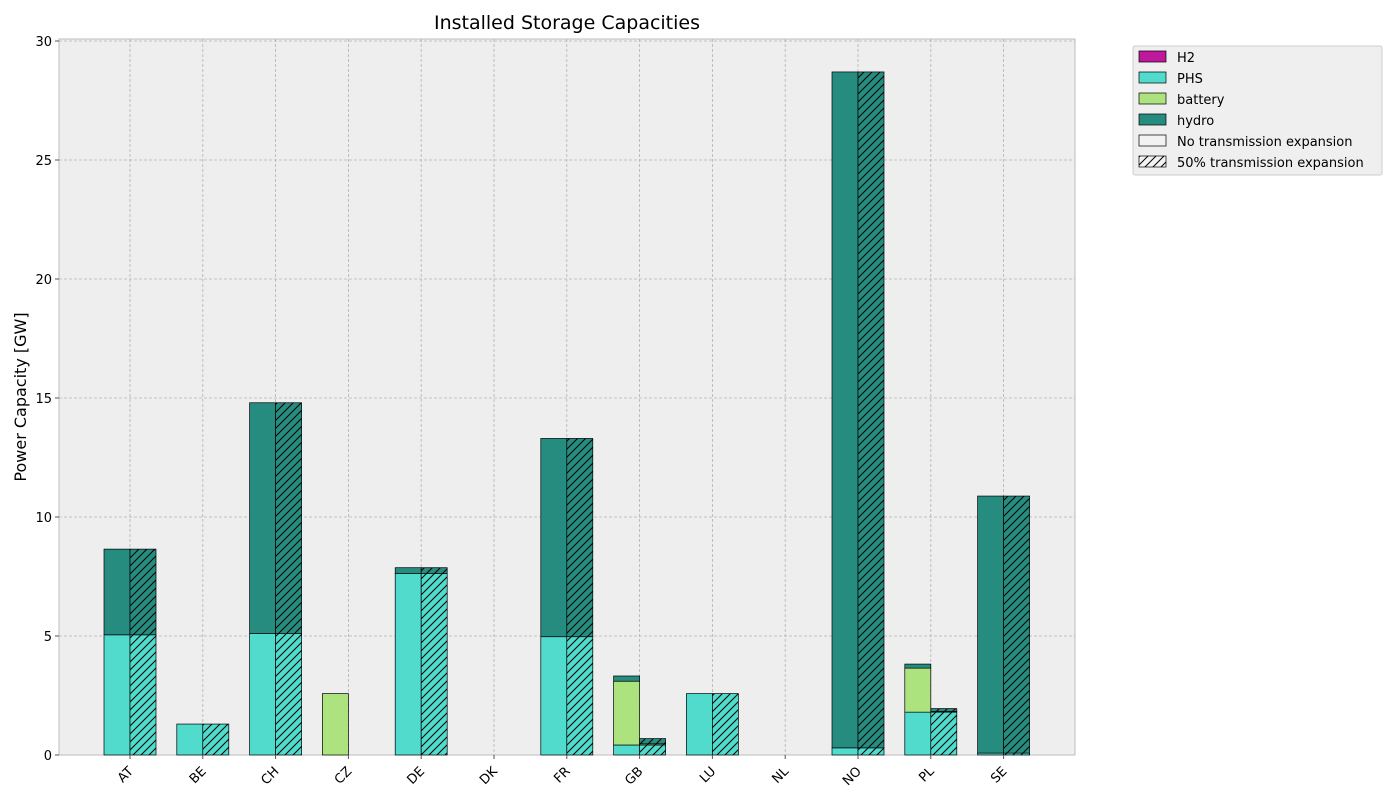 The width and height of the screenshot is (1400, 800). What do you see at coordinates (126, 775) in the screenshot?
I see `x-tick-label-at: AT` at bounding box center [126, 775].